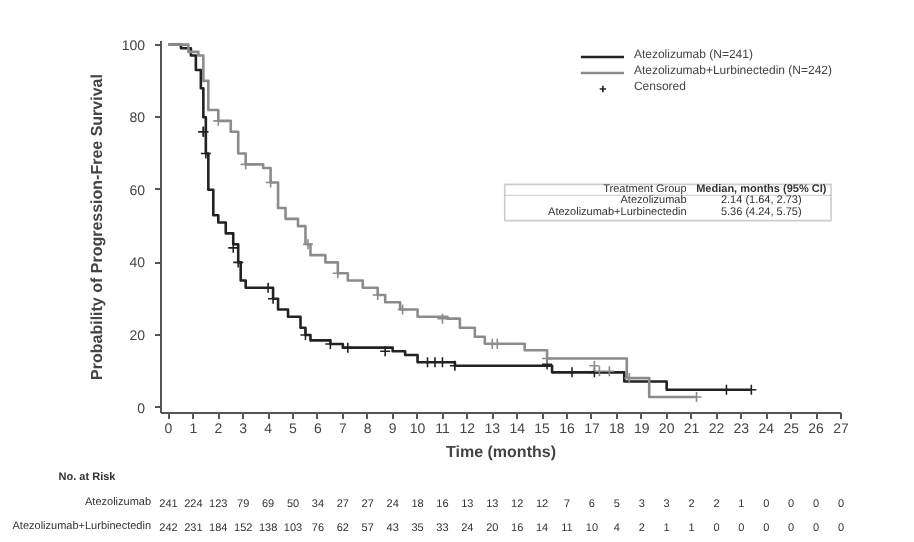  I want to click on y-axis-title: Probability of Progression-Free Survival, so click(96, 227).